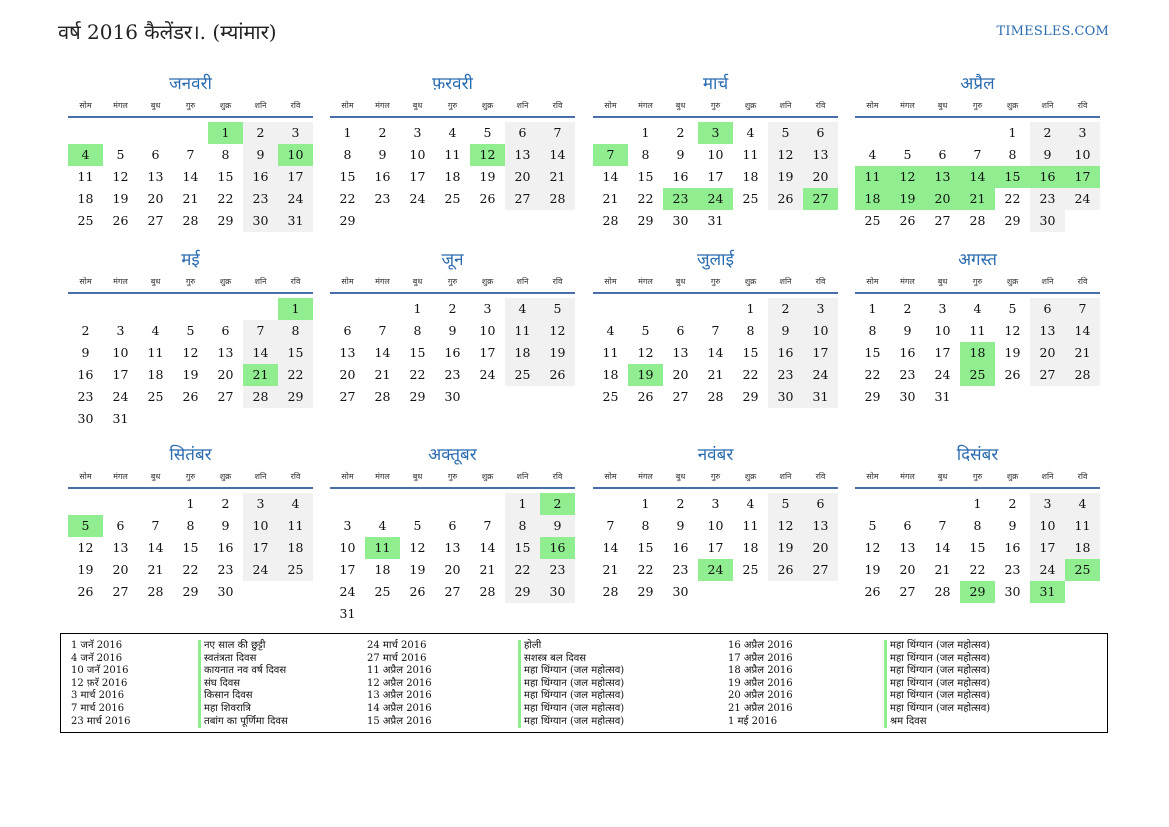 This screenshot has height=827, width=1169. I want to click on day-cell: 1, so click(872, 308).